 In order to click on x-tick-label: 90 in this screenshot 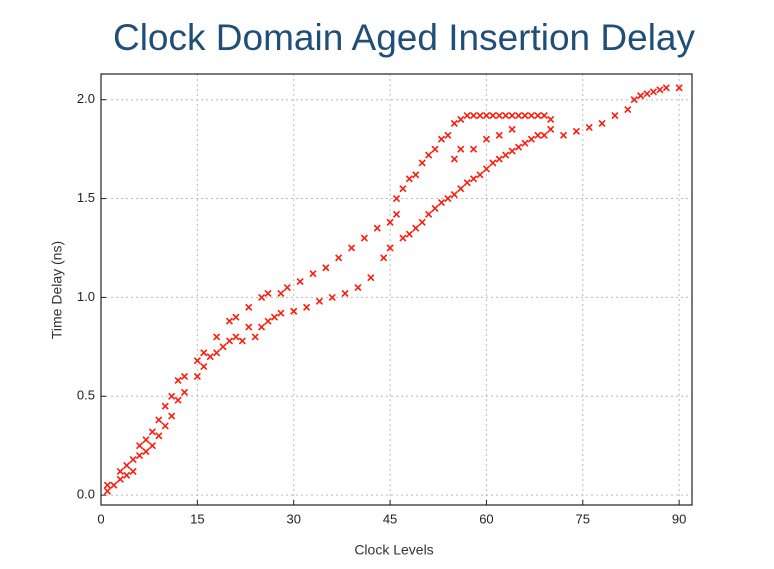, I will do `click(679, 518)`.